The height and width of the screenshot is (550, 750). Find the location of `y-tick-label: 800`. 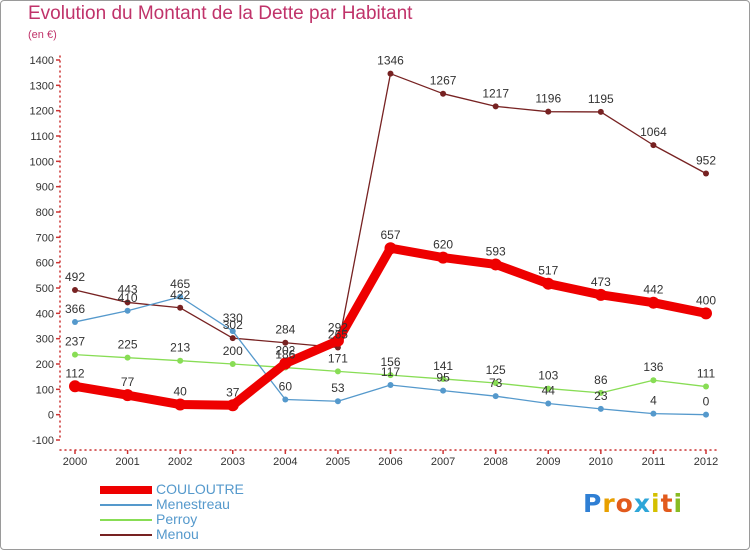

y-tick-label: 800 is located at coordinates (45, 213).